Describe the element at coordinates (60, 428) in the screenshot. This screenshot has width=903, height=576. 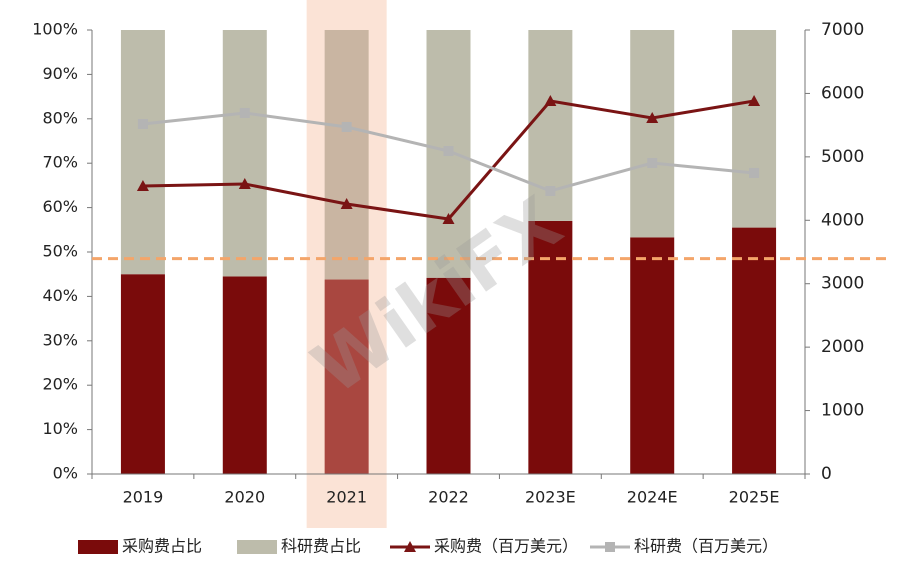
I see `y-tick-label: 10%` at that location.